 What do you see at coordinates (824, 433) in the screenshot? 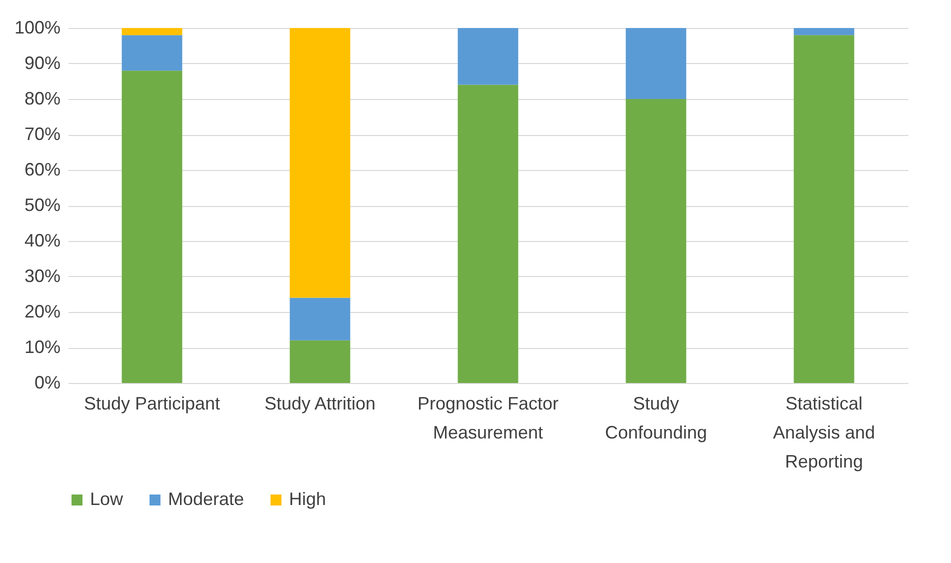
I see `x-tick-label: Statistical Analysis and Reporting` at bounding box center [824, 433].